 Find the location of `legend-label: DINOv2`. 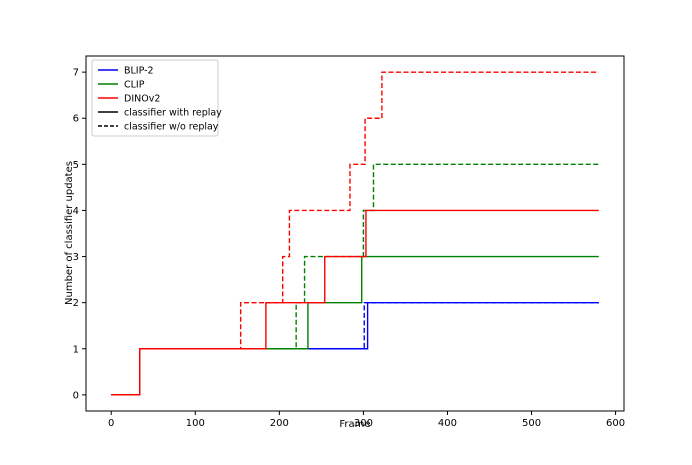

legend-label: DINOv2 is located at coordinates (142, 99).